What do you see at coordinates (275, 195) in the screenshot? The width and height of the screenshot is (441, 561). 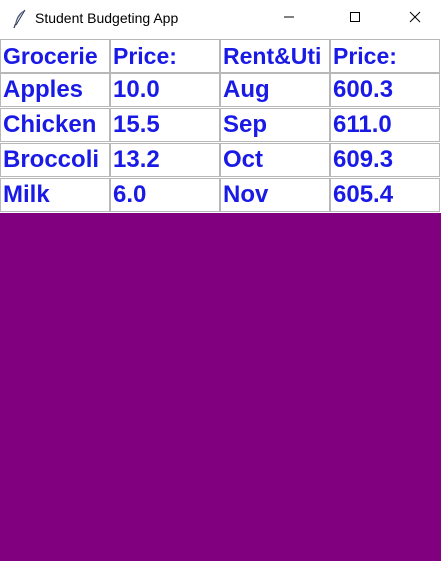 I see `table-cell: Nov` at bounding box center [275, 195].